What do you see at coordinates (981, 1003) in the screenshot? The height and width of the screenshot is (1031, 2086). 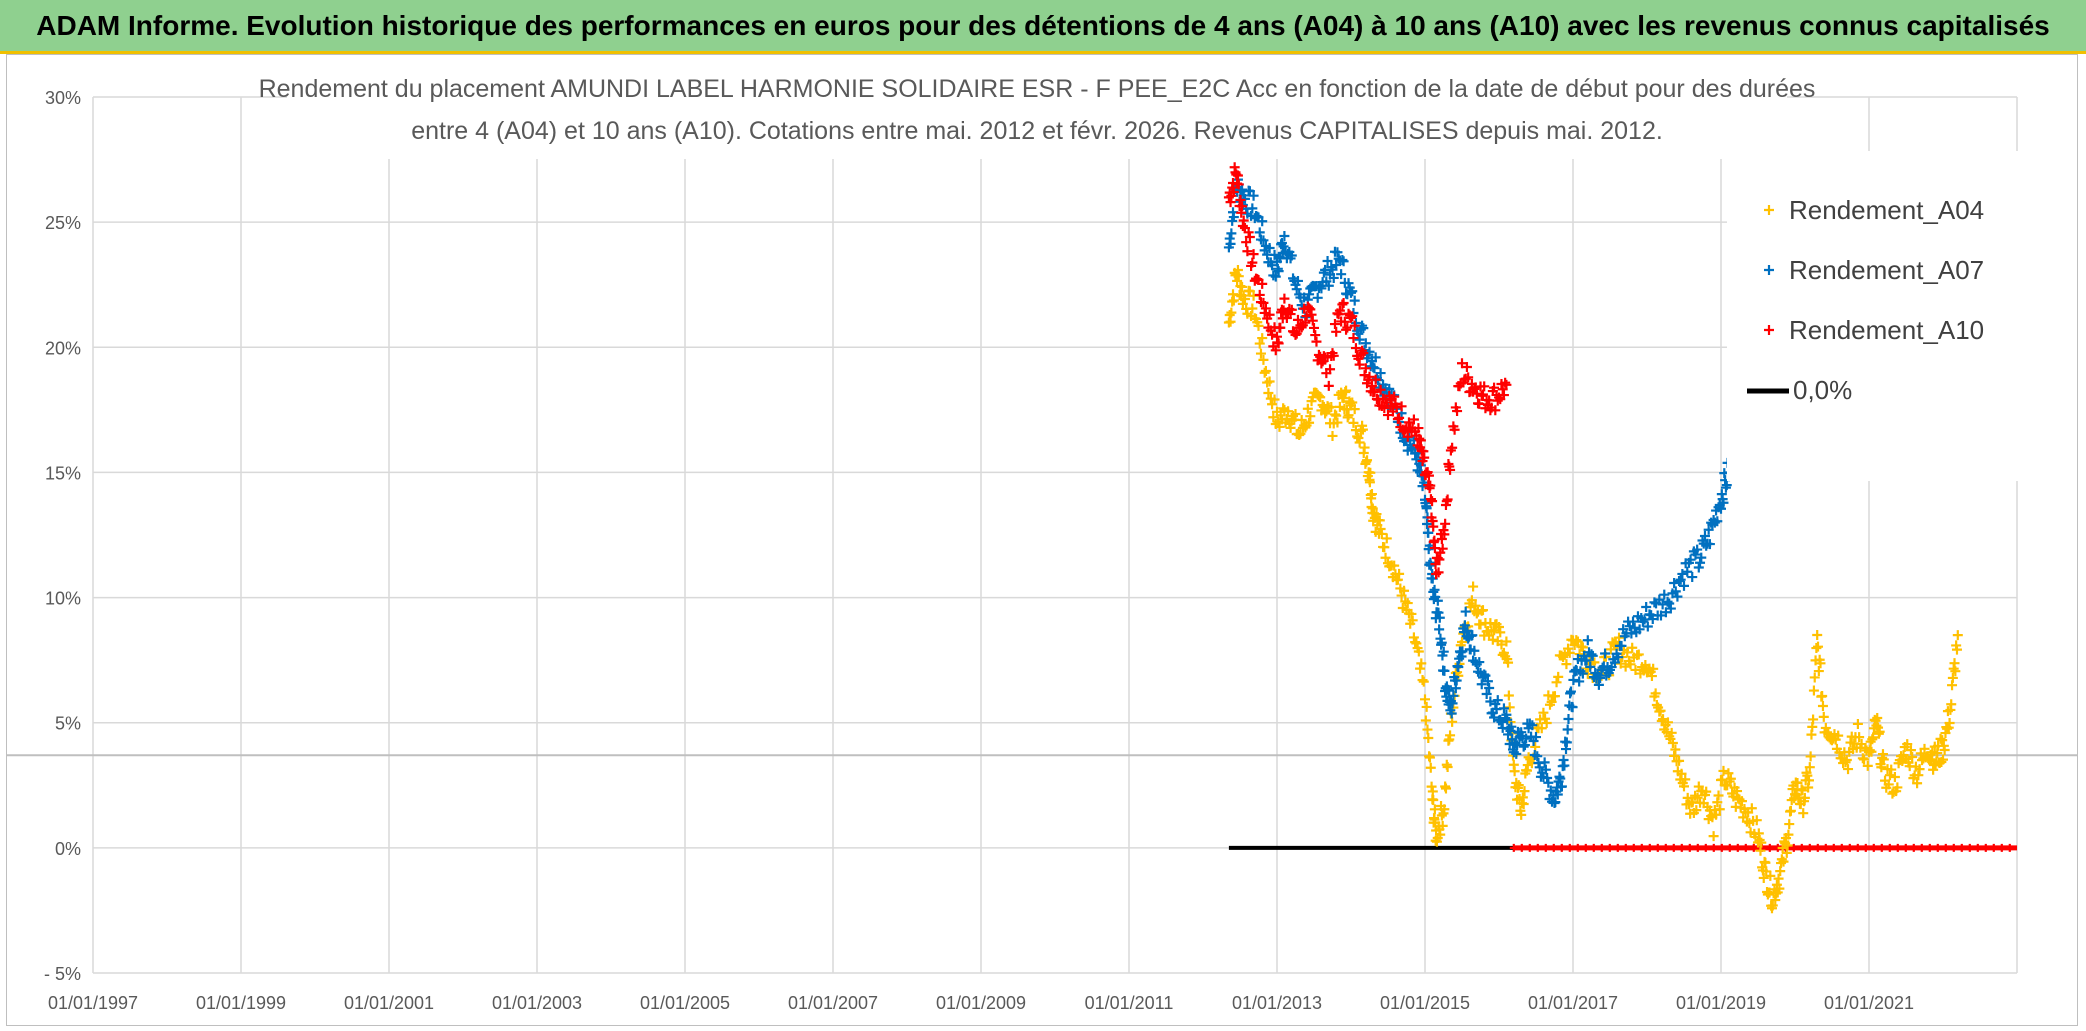 I see `x-tick-label: 01/01/2009` at bounding box center [981, 1003].